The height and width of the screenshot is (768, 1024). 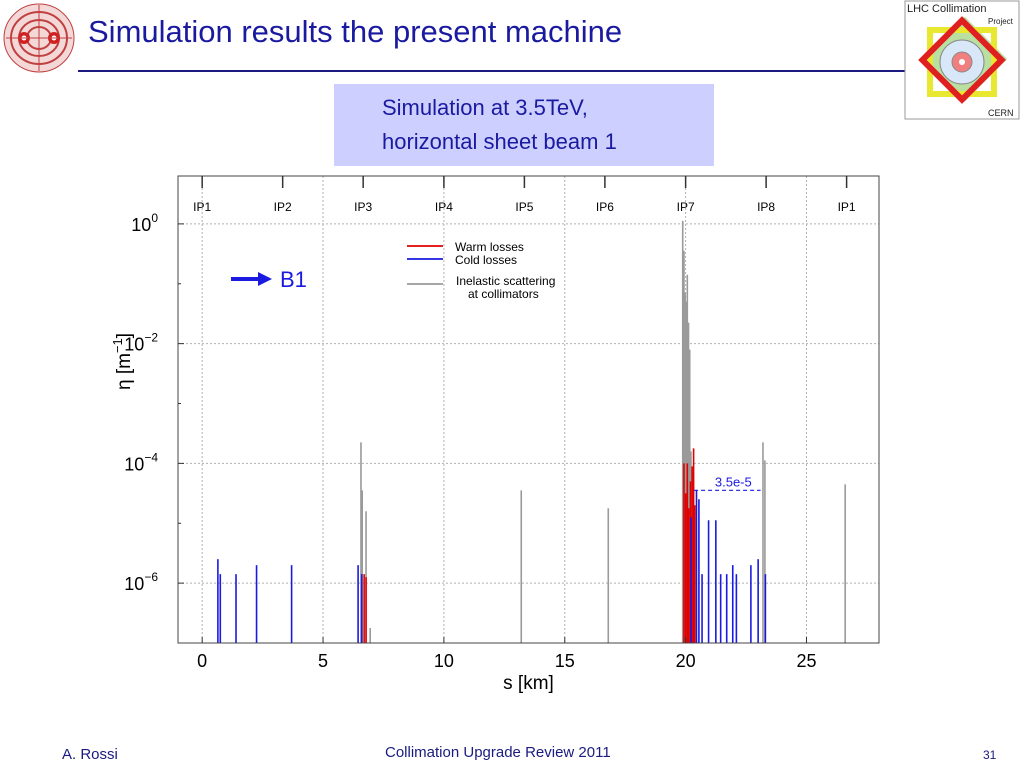 What do you see at coordinates (733, 481) in the screenshot?
I see `threshold-label: 3.5e-5` at bounding box center [733, 481].